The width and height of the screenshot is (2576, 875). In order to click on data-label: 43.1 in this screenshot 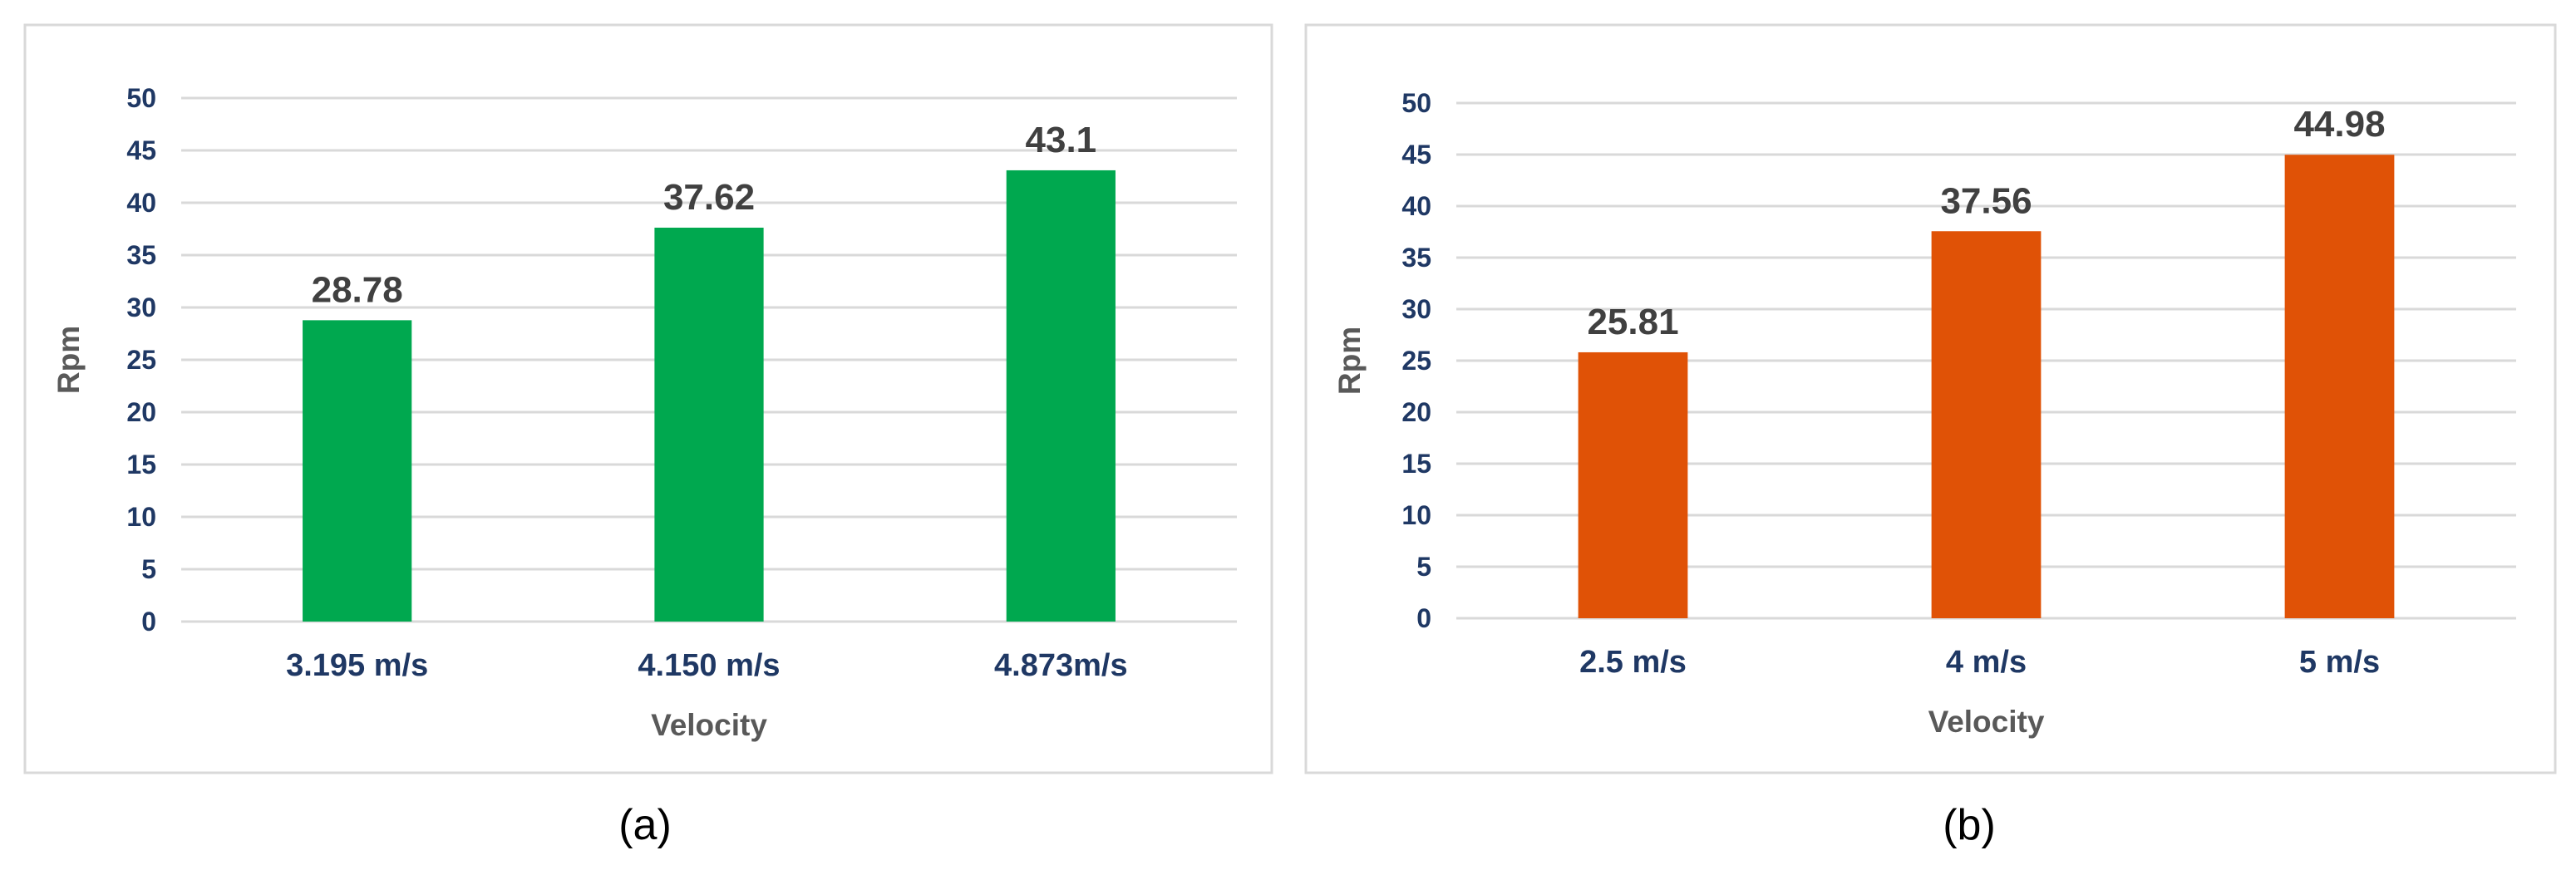, I will do `click(1061, 140)`.